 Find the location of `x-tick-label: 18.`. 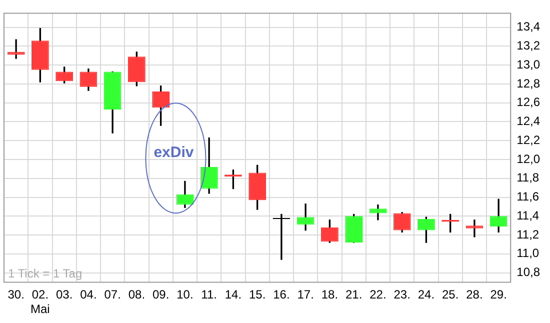

x-tick-label: 18. is located at coordinates (329, 295).